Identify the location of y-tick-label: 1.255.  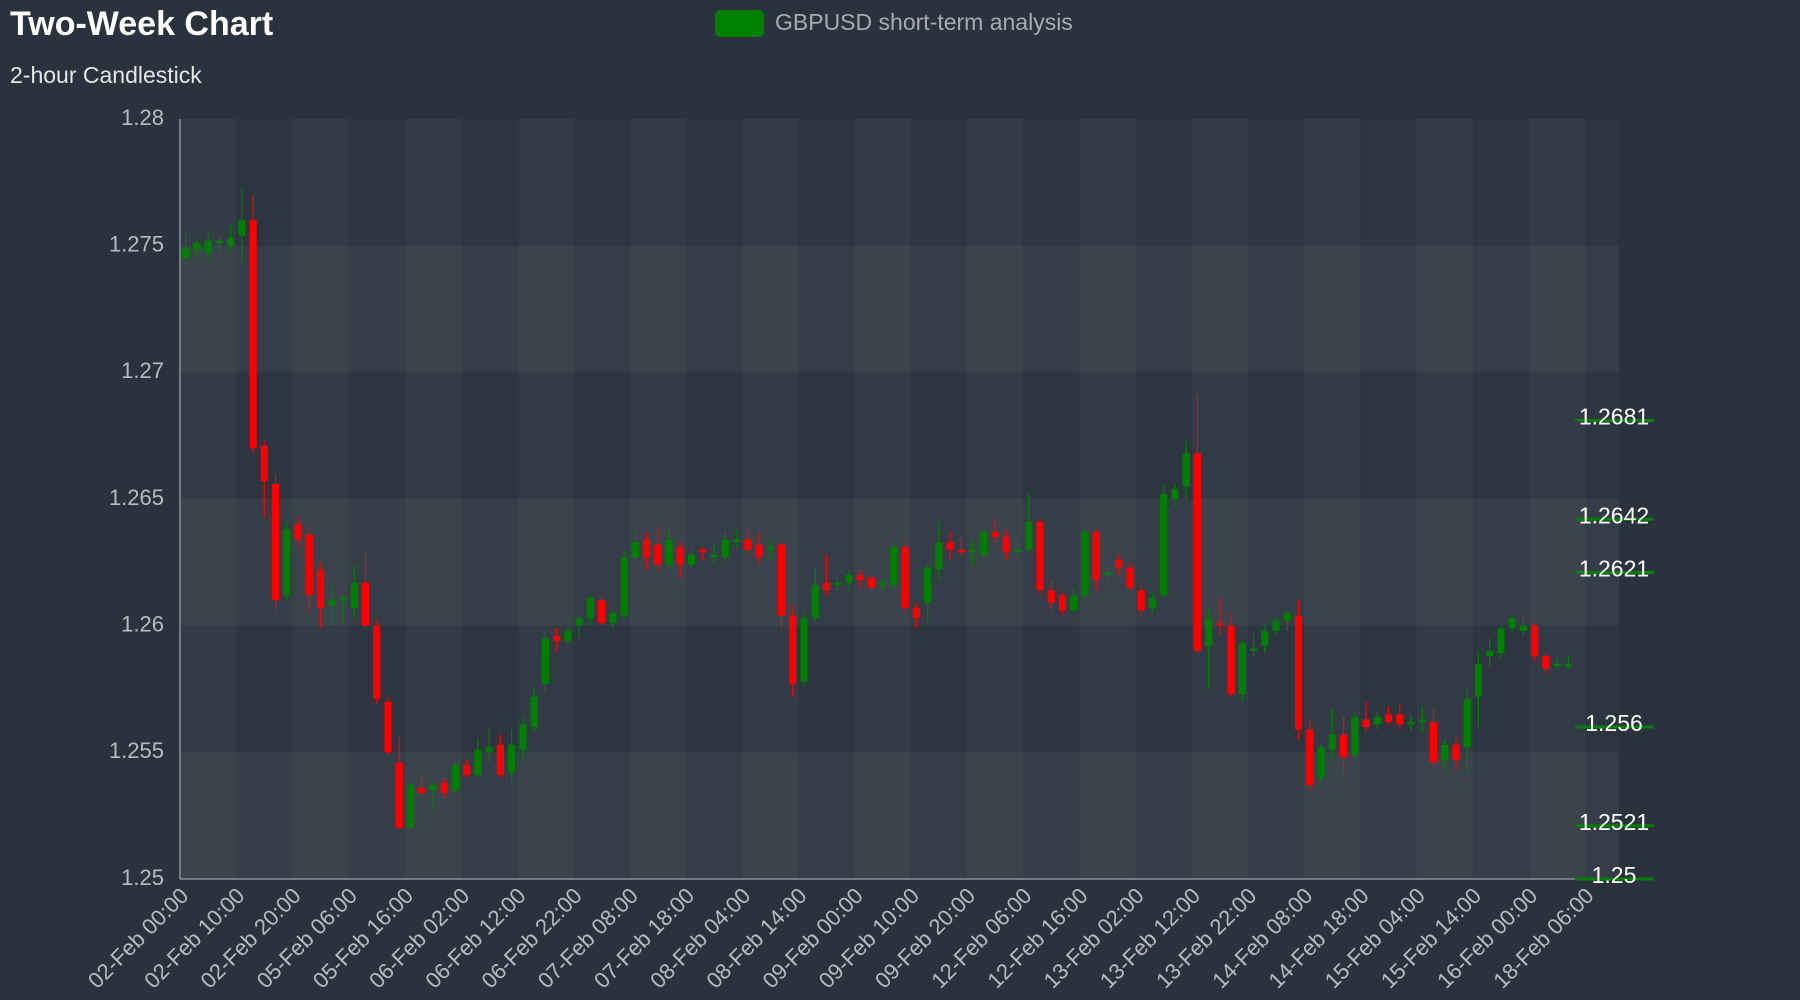
(136, 750).